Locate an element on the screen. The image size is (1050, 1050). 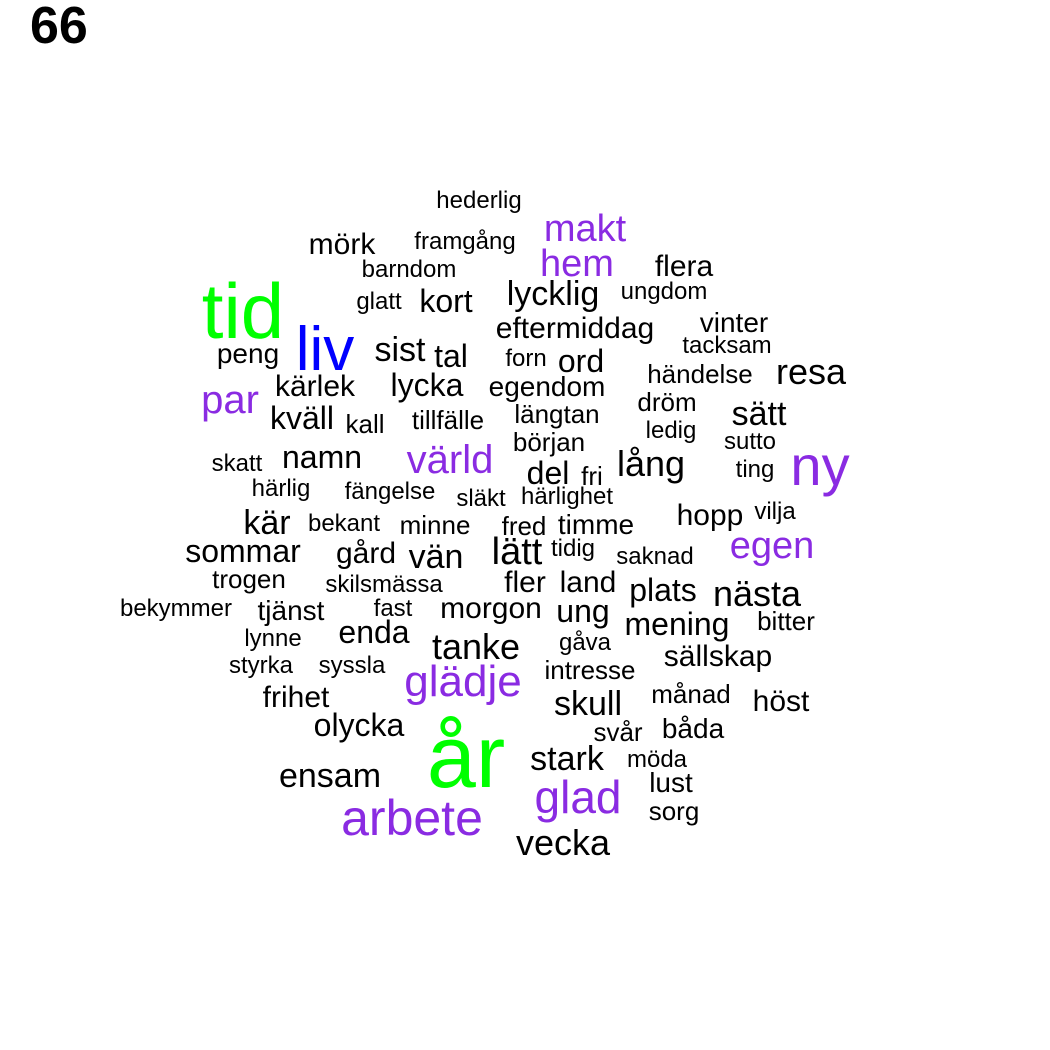
cloud-word: eftermiddag is located at coordinates (575, 328).